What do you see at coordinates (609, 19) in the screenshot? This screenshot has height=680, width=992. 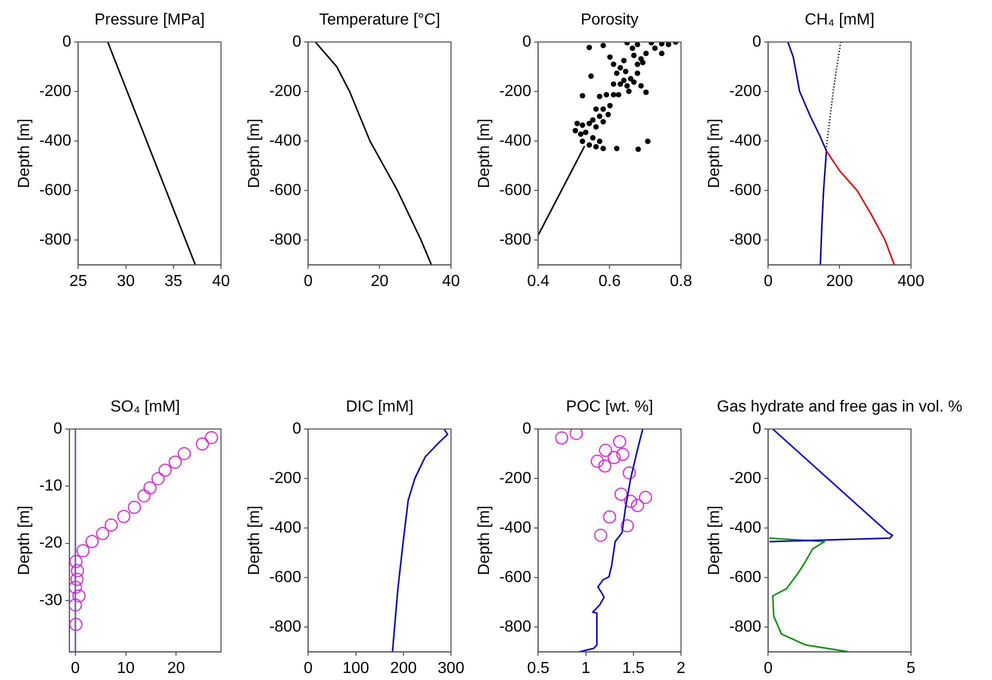 I see `chart-title: Porosity` at bounding box center [609, 19].